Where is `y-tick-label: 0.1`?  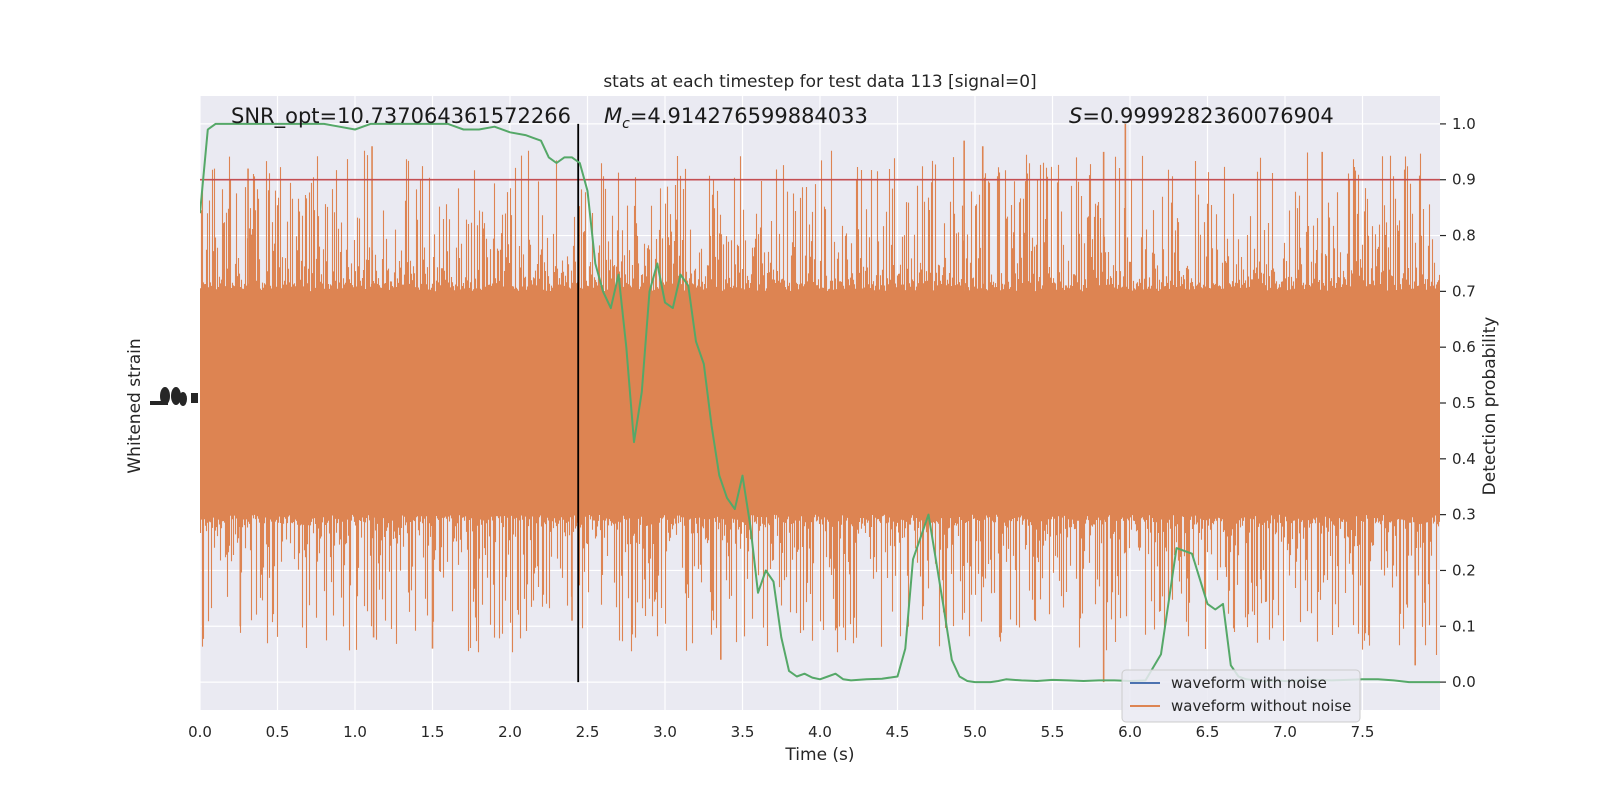 y-tick-label: 0.1 is located at coordinates (1464, 626).